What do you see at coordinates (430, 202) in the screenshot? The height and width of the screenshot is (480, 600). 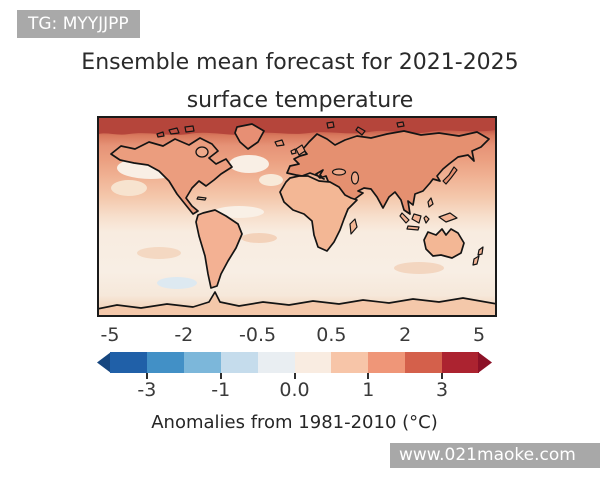 I see `philippines` at bounding box center [430, 202].